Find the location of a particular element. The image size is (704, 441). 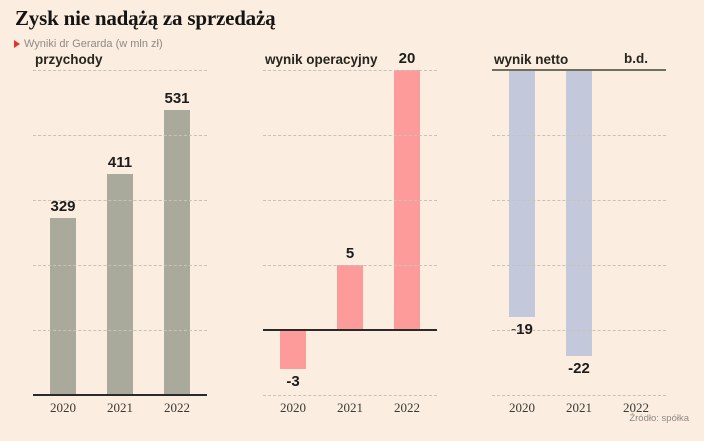

bar-2022 is located at coordinates (177, 252).